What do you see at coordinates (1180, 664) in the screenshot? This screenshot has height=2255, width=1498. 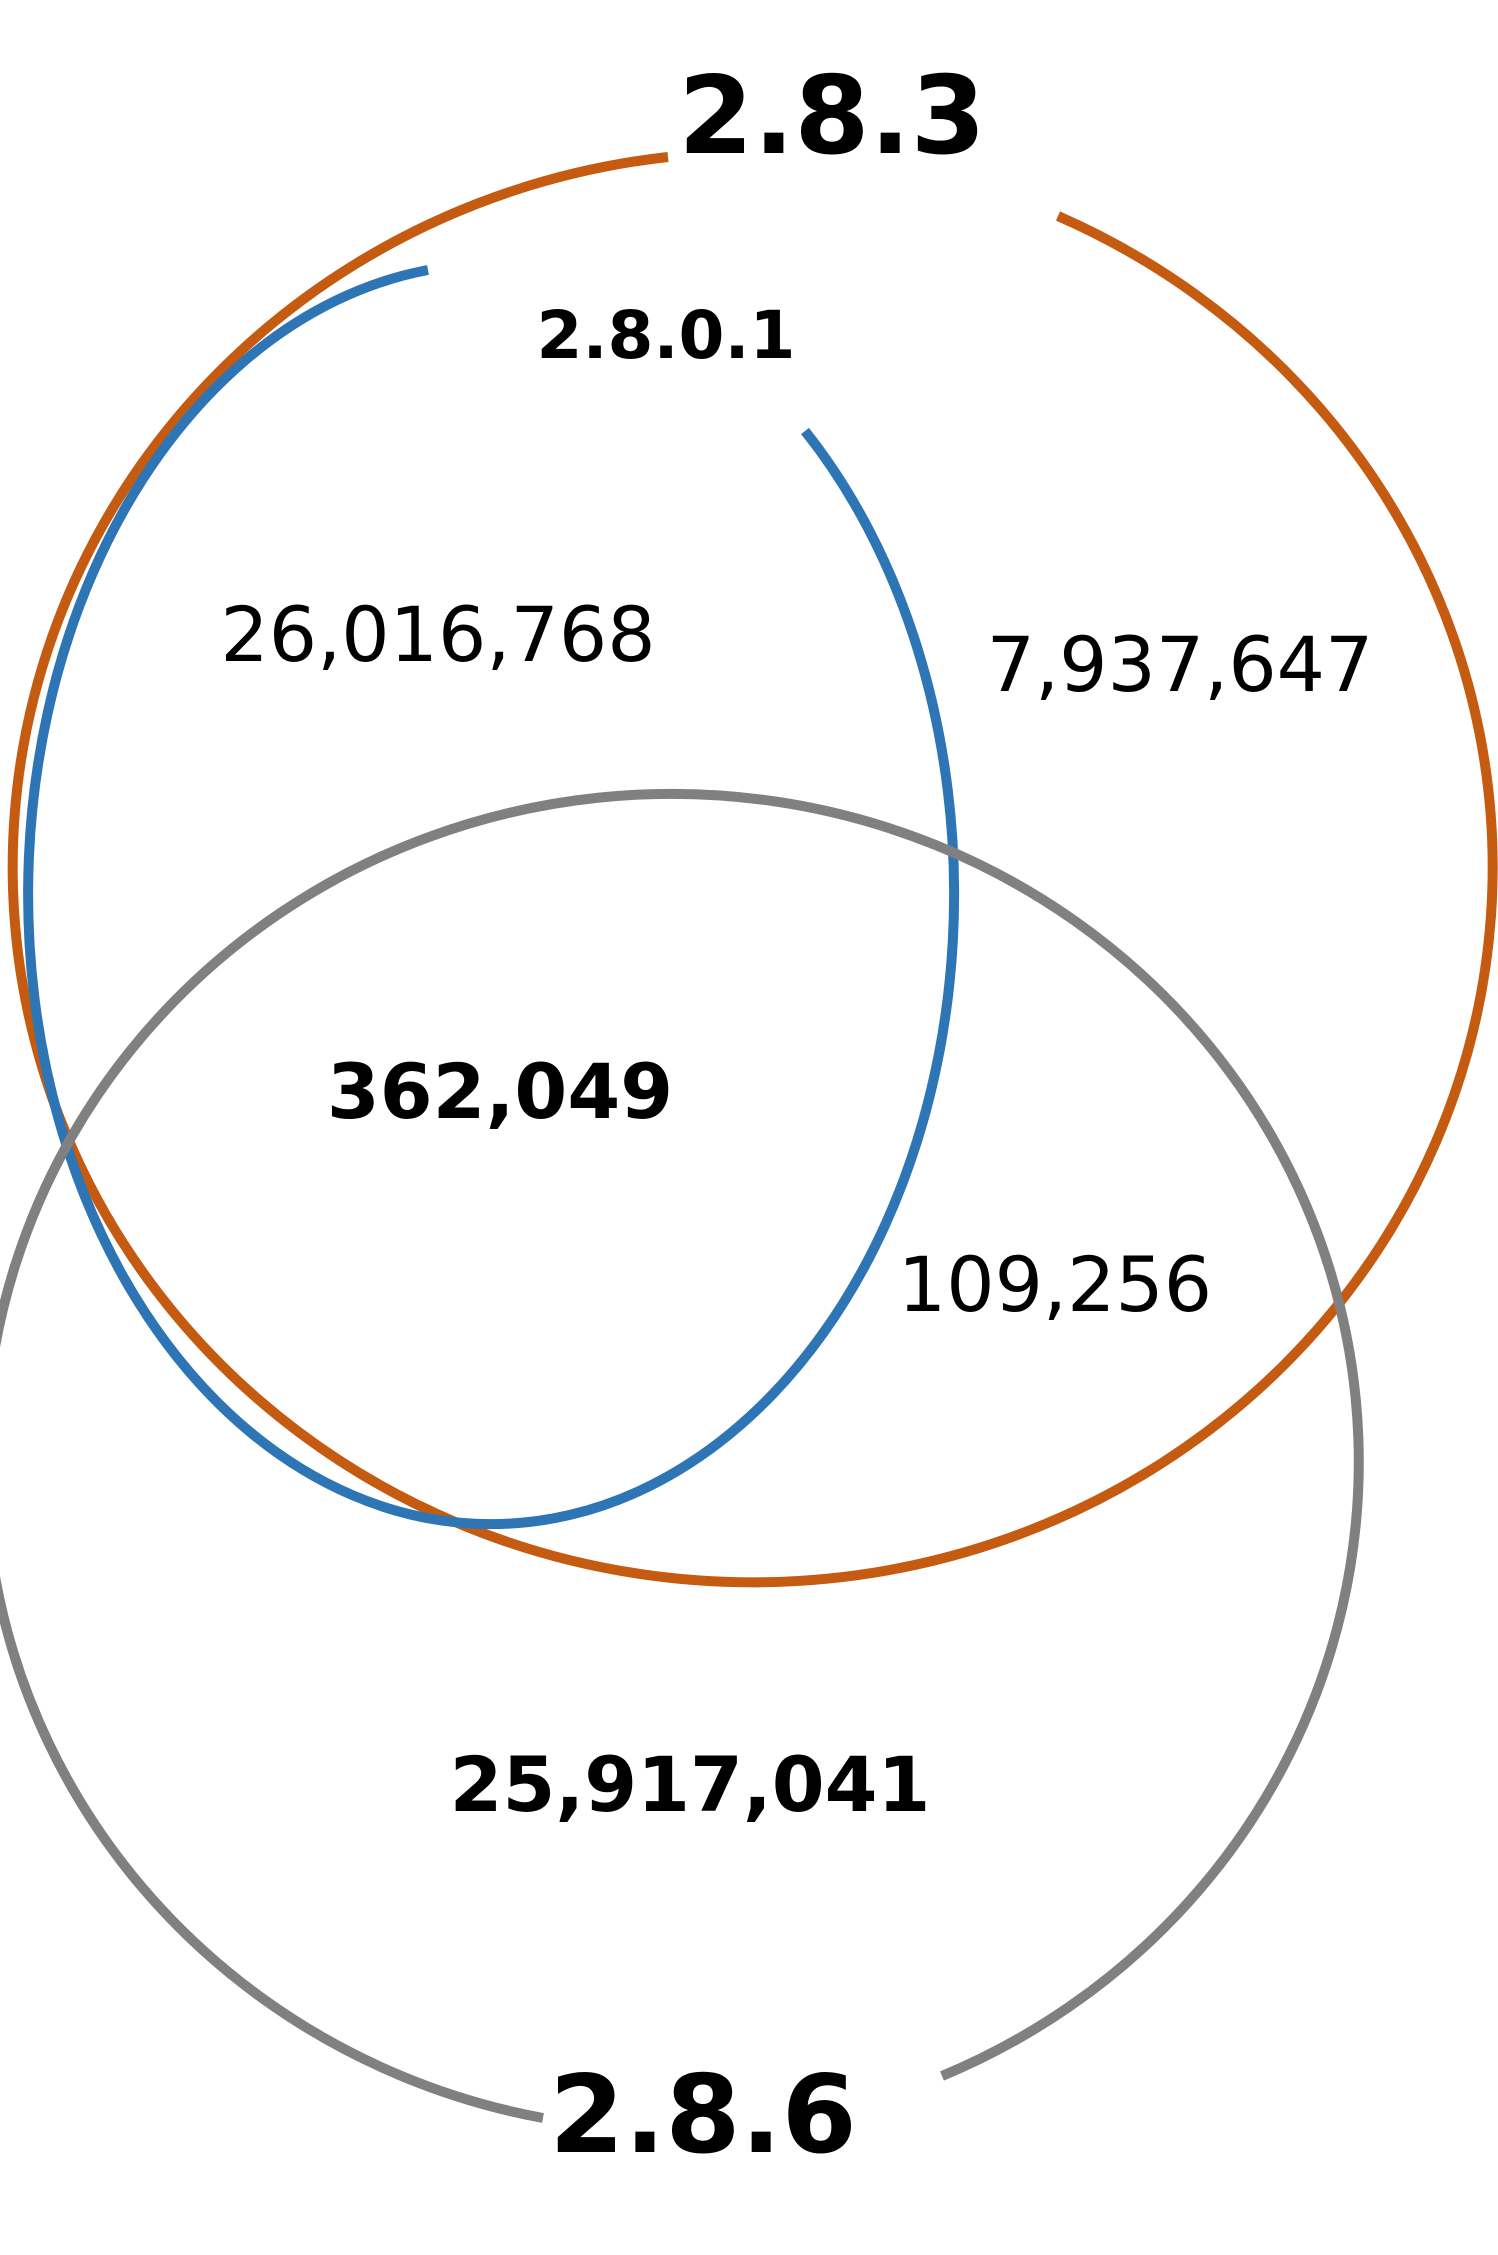 I see `region-count-2-8-3-only: 7,937,647` at bounding box center [1180, 664].